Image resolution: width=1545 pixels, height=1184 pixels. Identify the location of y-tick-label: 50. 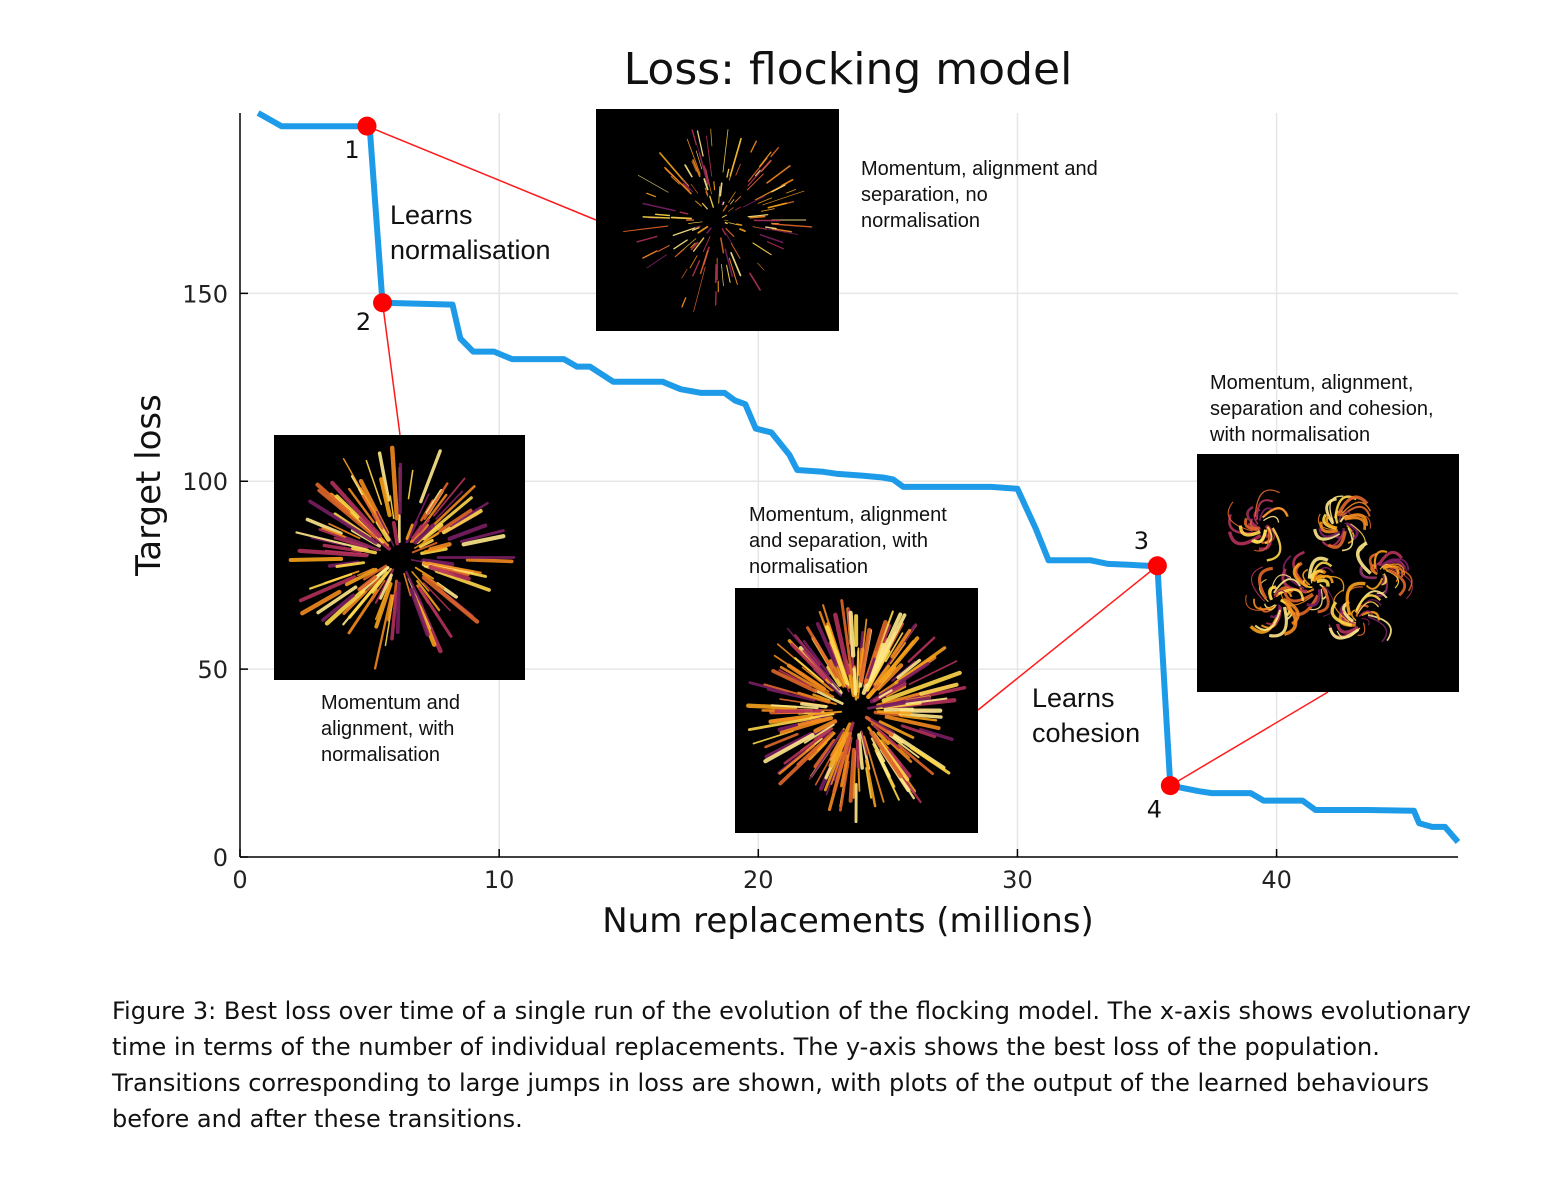
(212, 670).